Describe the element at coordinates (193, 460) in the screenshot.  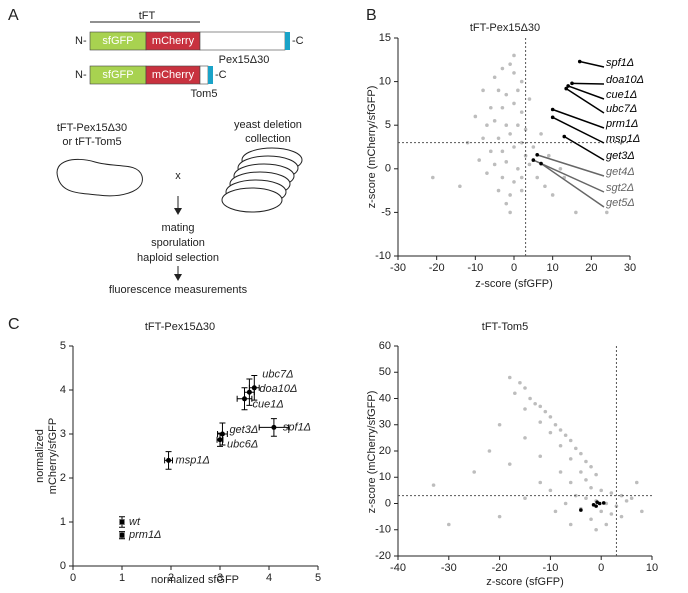
I see `point-label: msp1Δ` at that location.